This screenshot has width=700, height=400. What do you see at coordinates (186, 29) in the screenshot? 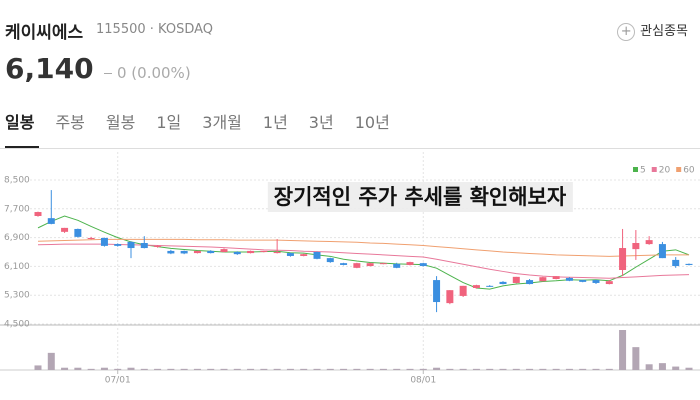
I see `market: KOSDAQ` at bounding box center [186, 29].